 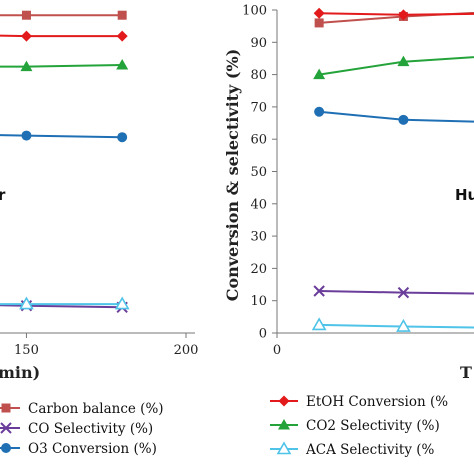 What do you see at coordinates (466, 372) in the screenshot?
I see `right-x-axis-label: T` at bounding box center [466, 372].